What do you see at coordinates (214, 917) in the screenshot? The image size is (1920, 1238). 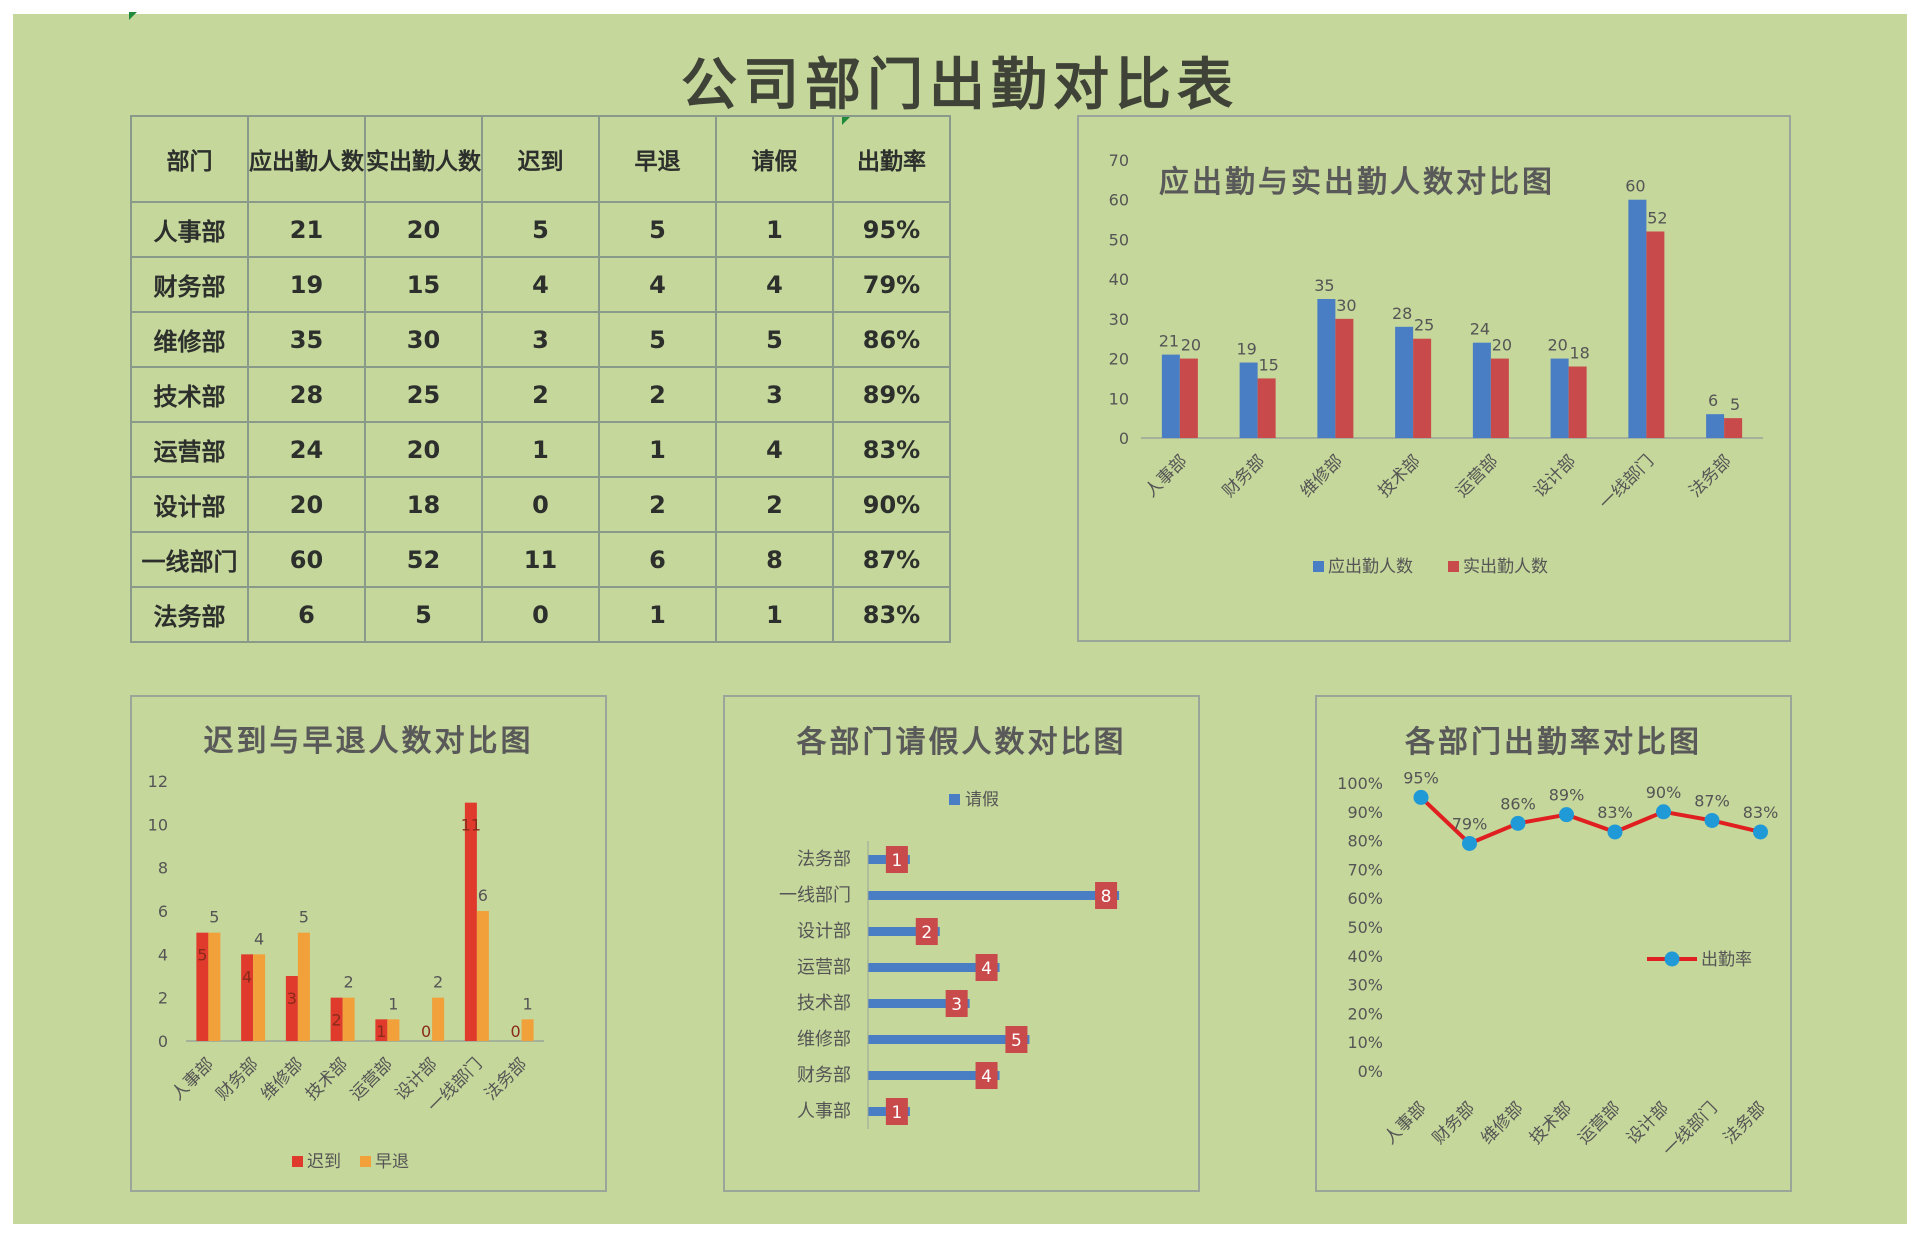 I see `data-label: 5` at bounding box center [214, 917].